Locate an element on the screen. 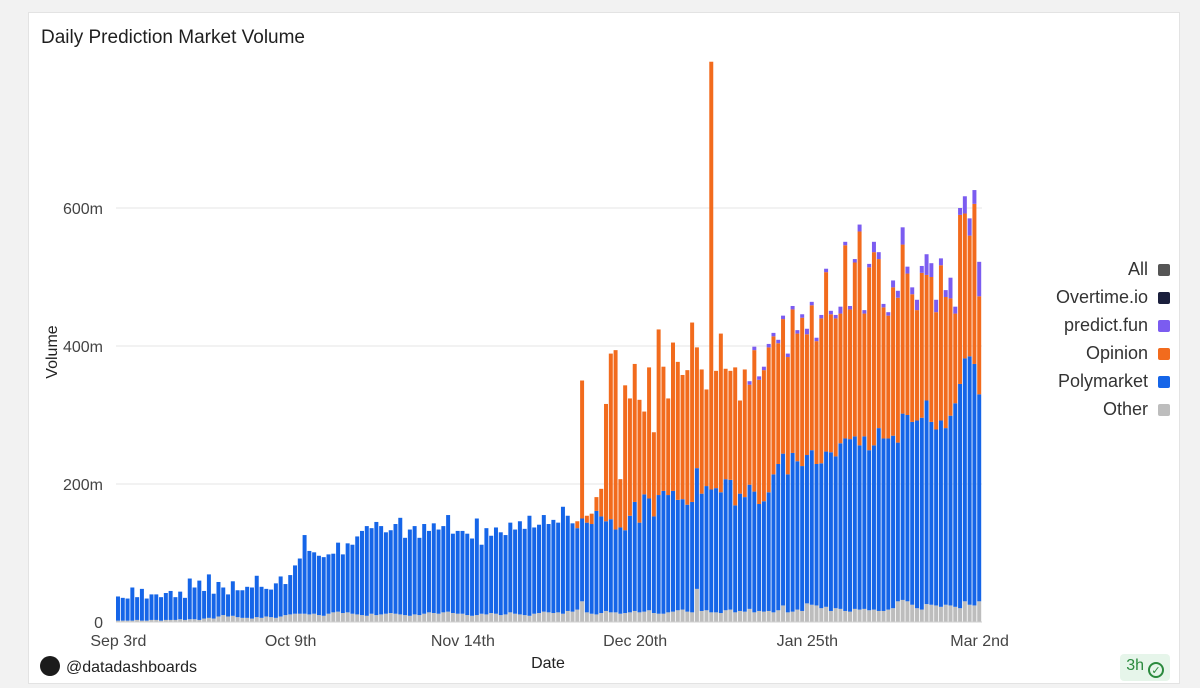 The image size is (1200, 688). legend-item-overtime: Overtime.io is located at coordinates (1113, 300).